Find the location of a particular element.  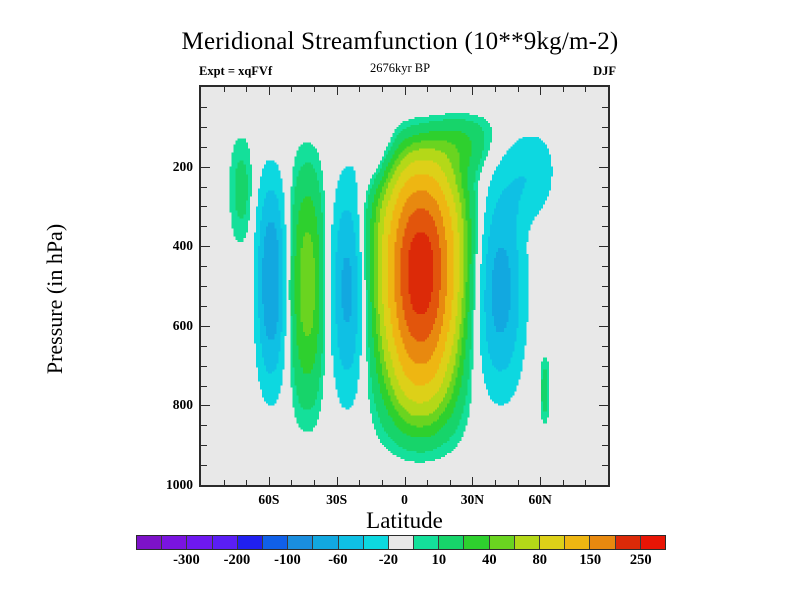

colorbar-tick-label: 40 is located at coordinates (489, 560).